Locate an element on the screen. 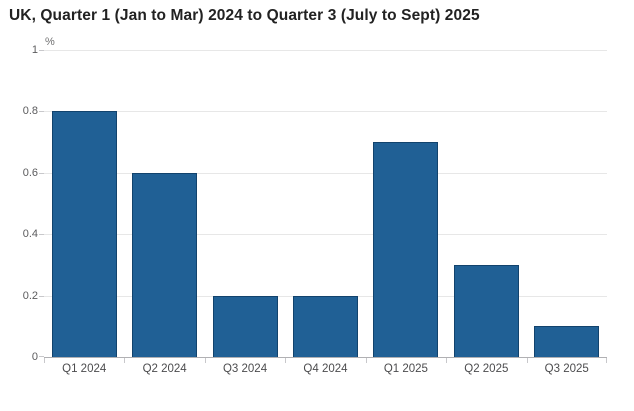 The image size is (634, 411). y-tick-label: 0.8 is located at coordinates (30, 111).